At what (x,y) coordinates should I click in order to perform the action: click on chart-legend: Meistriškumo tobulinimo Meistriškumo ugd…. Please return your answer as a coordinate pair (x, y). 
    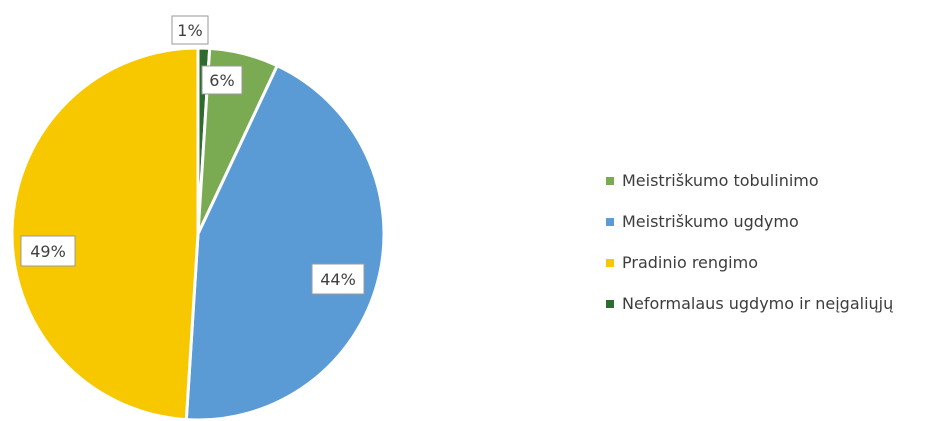
    Looking at the image, I should click on (749, 242).